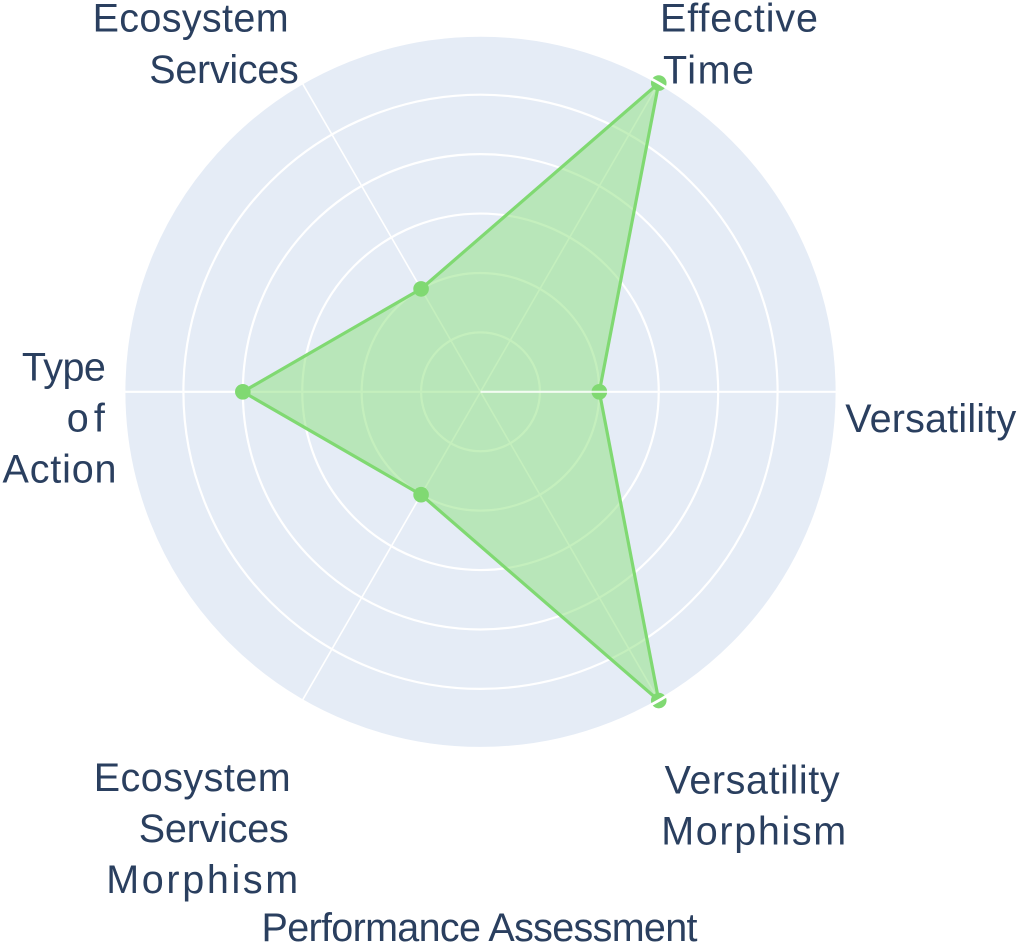 This screenshot has height=948, width=1024. What do you see at coordinates (86, 419) in the screenshot?
I see `svg-text: of` at bounding box center [86, 419].